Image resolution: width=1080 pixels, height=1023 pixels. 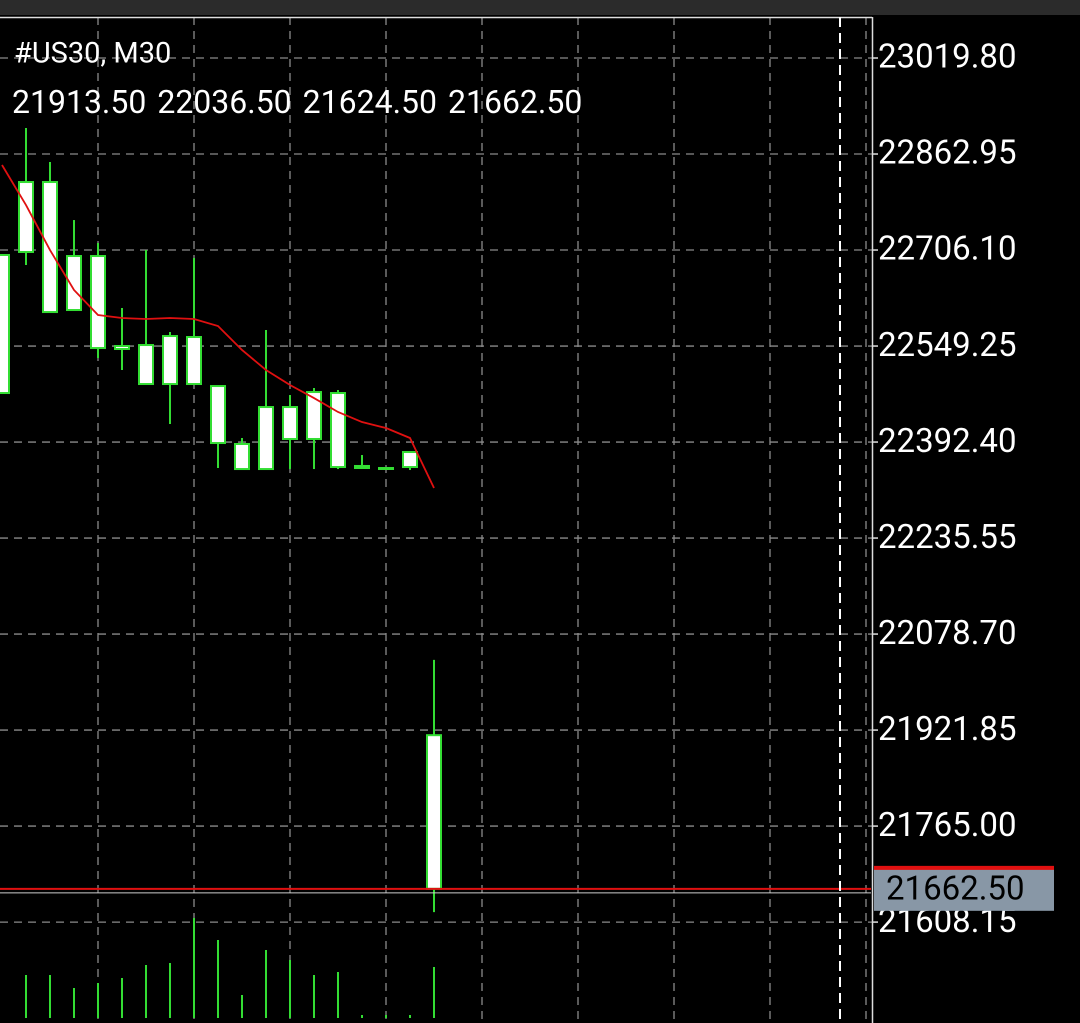 I want to click on bid-label: 21662.50, so click(x=955, y=889).